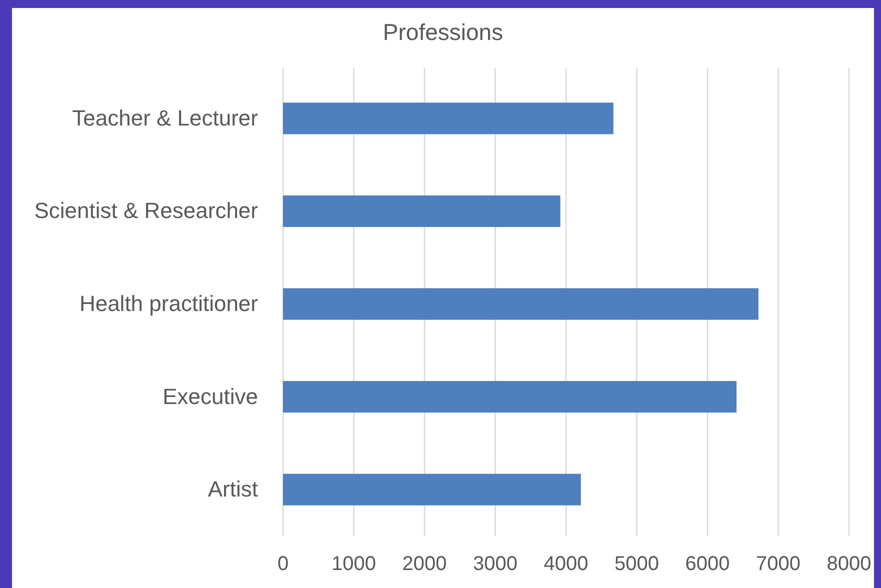  I want to click on x-tick-label: 3000, so click(495, 564).